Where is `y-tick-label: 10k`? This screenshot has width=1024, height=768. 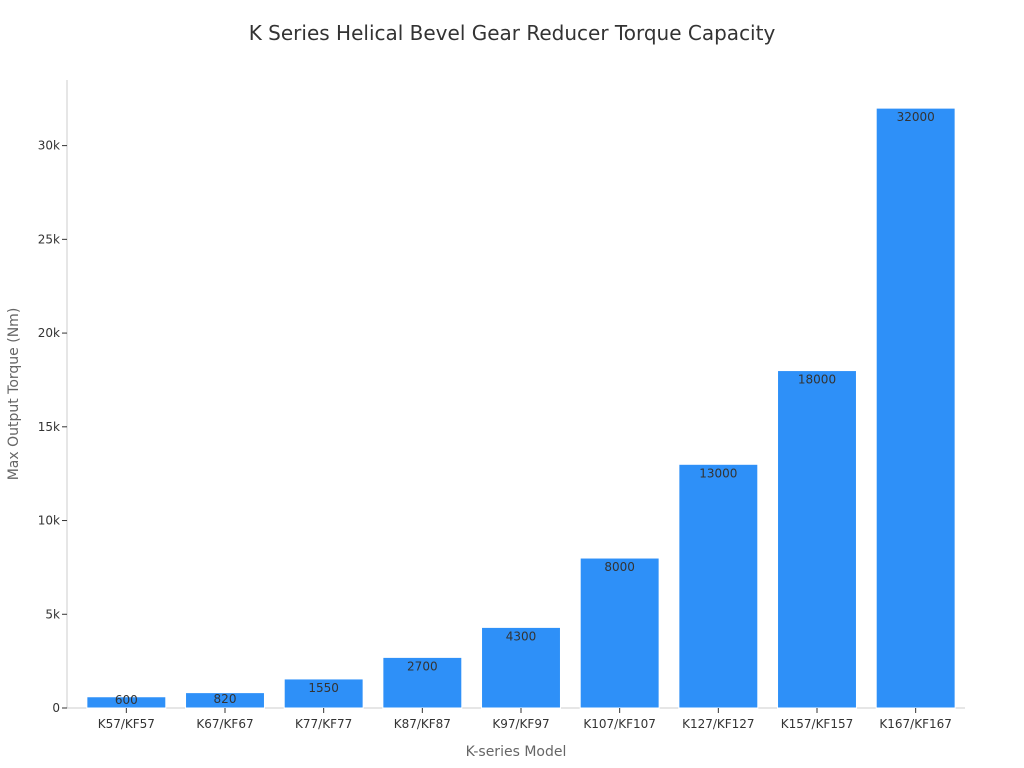 y-tick-label: 10k is located at coordinates (49, 521).